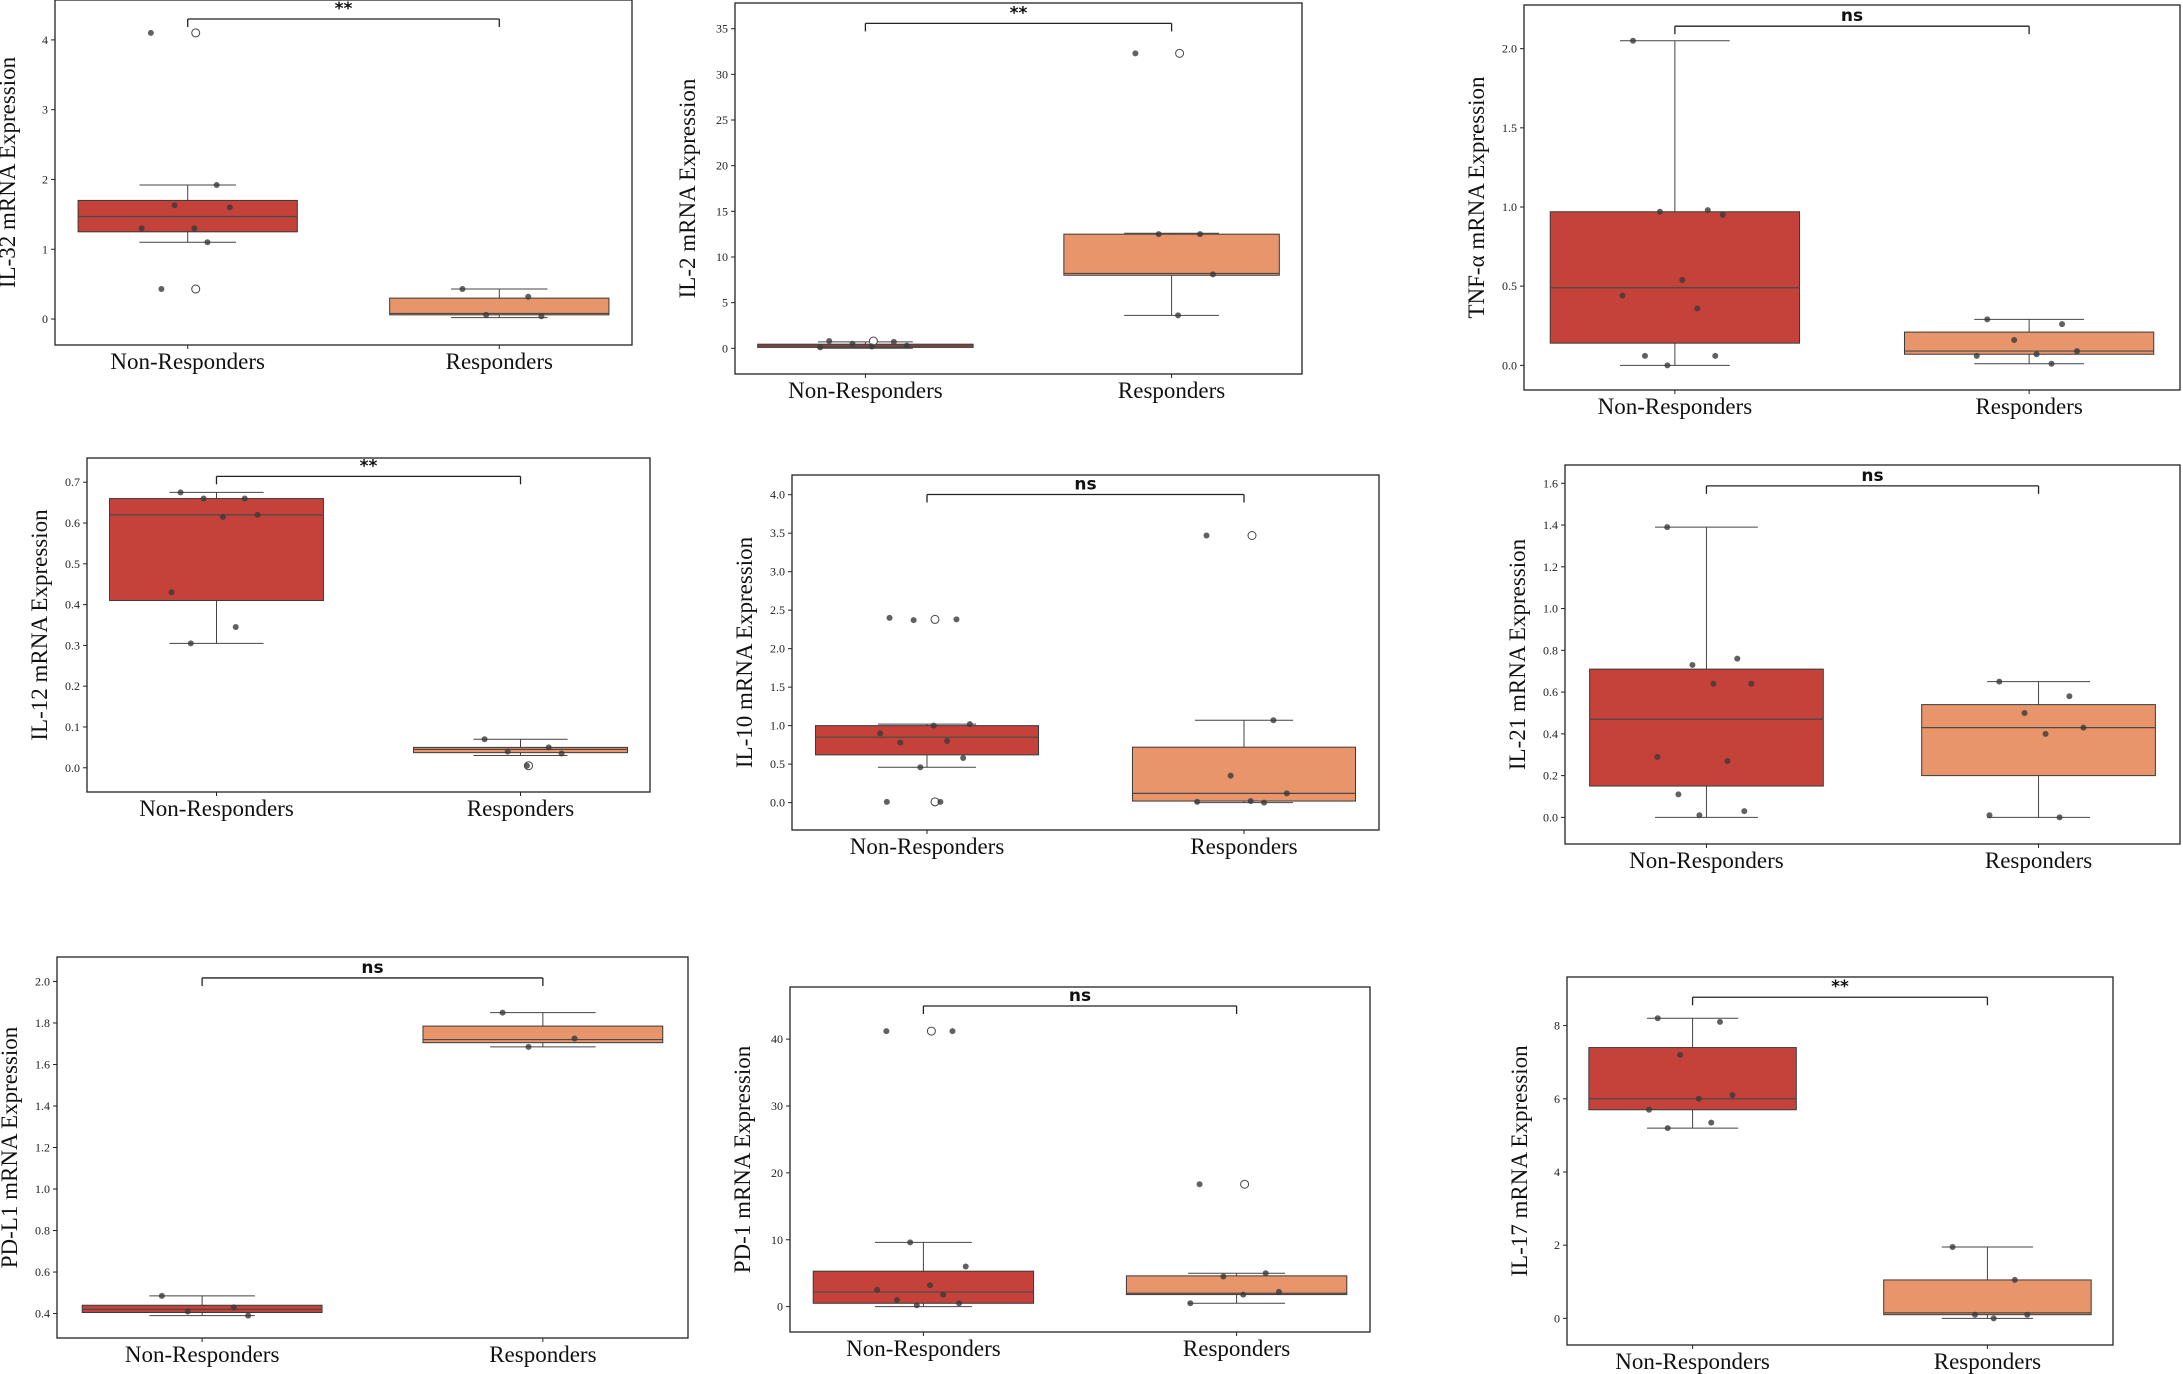 This screenshot has height=1374, width=2183. What do you see at coordinates (725, 303) in the screenshot?
I see `y-tick-label: 5` at bounding box center [725, 303].